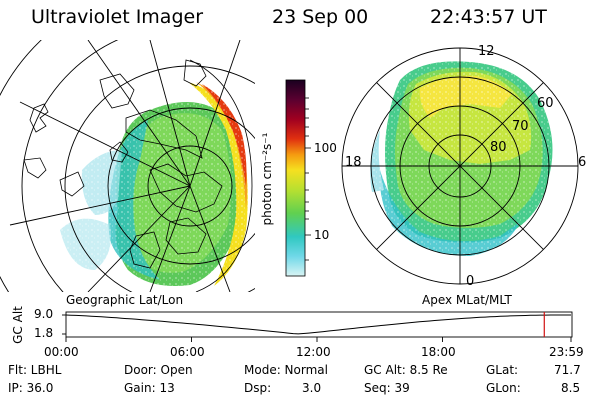 The width and height of the screenshot is (600, 400). I want to click on door-info: Door: Open, so click(158, 370).